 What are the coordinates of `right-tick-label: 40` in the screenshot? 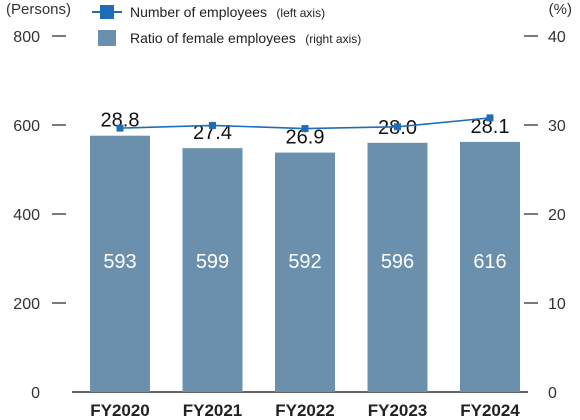 It's located at (557, 37).